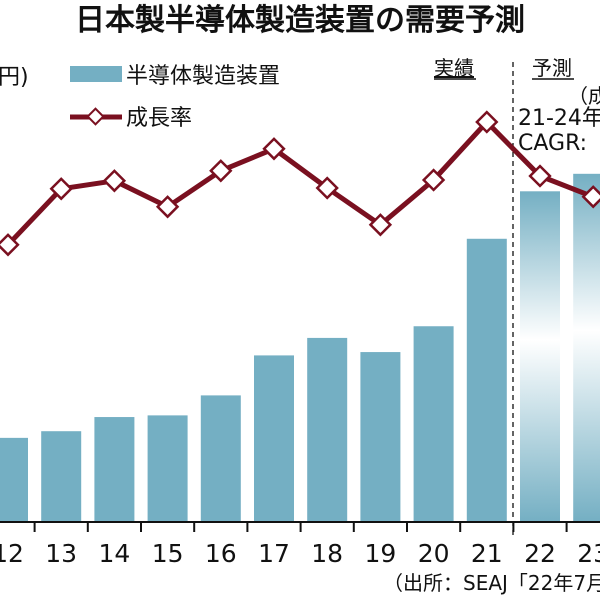 The width and height of the screenshot is (600, 600). I want to click on legend-bar-swatch, so click(96, 74).